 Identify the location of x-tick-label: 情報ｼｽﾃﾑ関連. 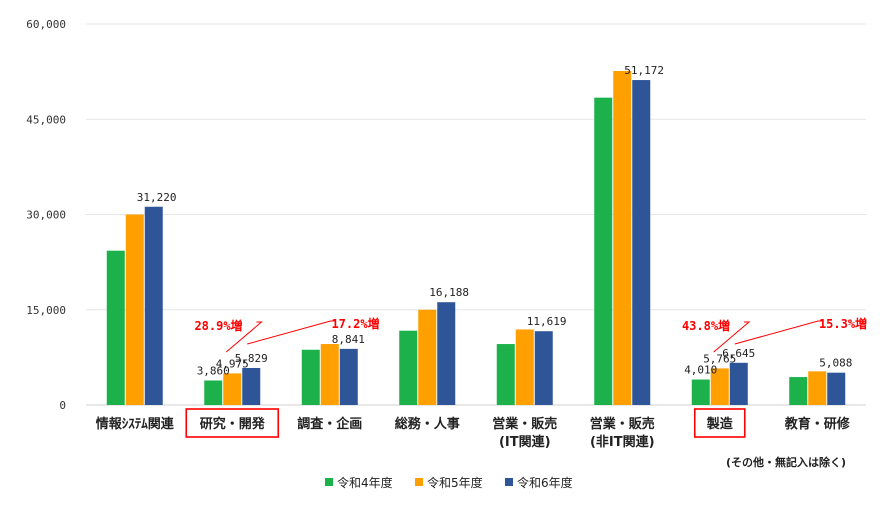
(135, 424).